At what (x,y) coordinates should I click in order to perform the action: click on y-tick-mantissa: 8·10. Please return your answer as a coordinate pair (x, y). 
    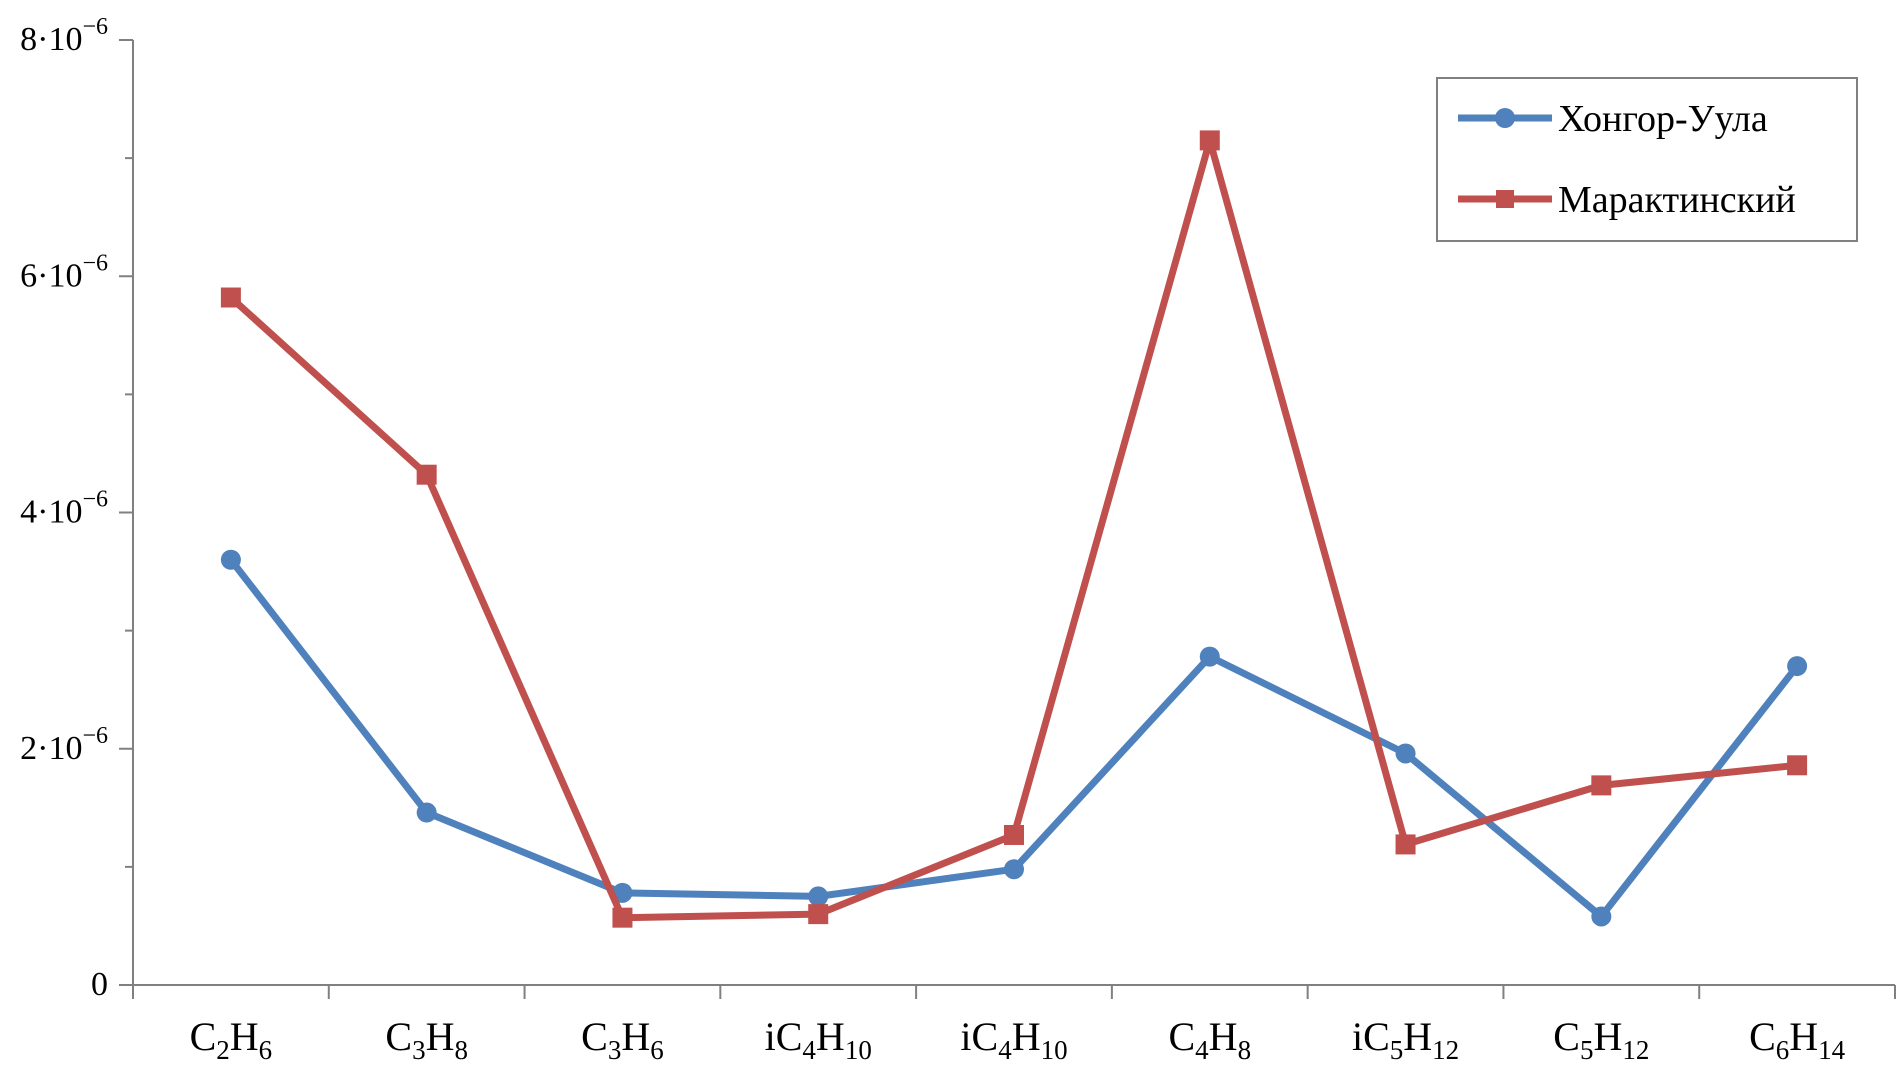
    Looking at the image, I should click on (51, 39).